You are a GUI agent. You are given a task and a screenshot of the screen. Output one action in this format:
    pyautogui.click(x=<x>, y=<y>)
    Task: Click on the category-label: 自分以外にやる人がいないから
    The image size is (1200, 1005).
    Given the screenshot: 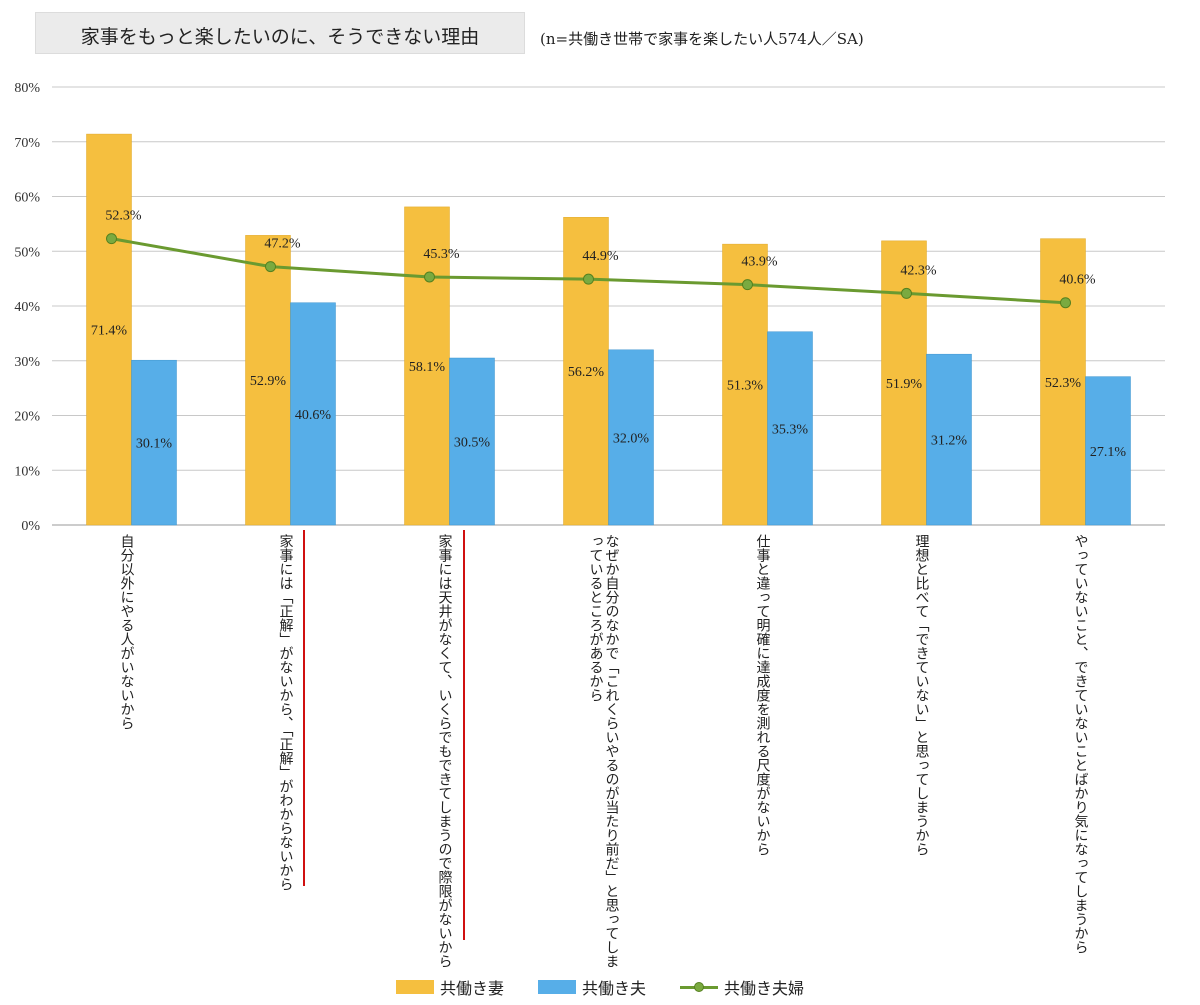 What is the action you would take?
    pyautogui.click(x=126, y=632)
    